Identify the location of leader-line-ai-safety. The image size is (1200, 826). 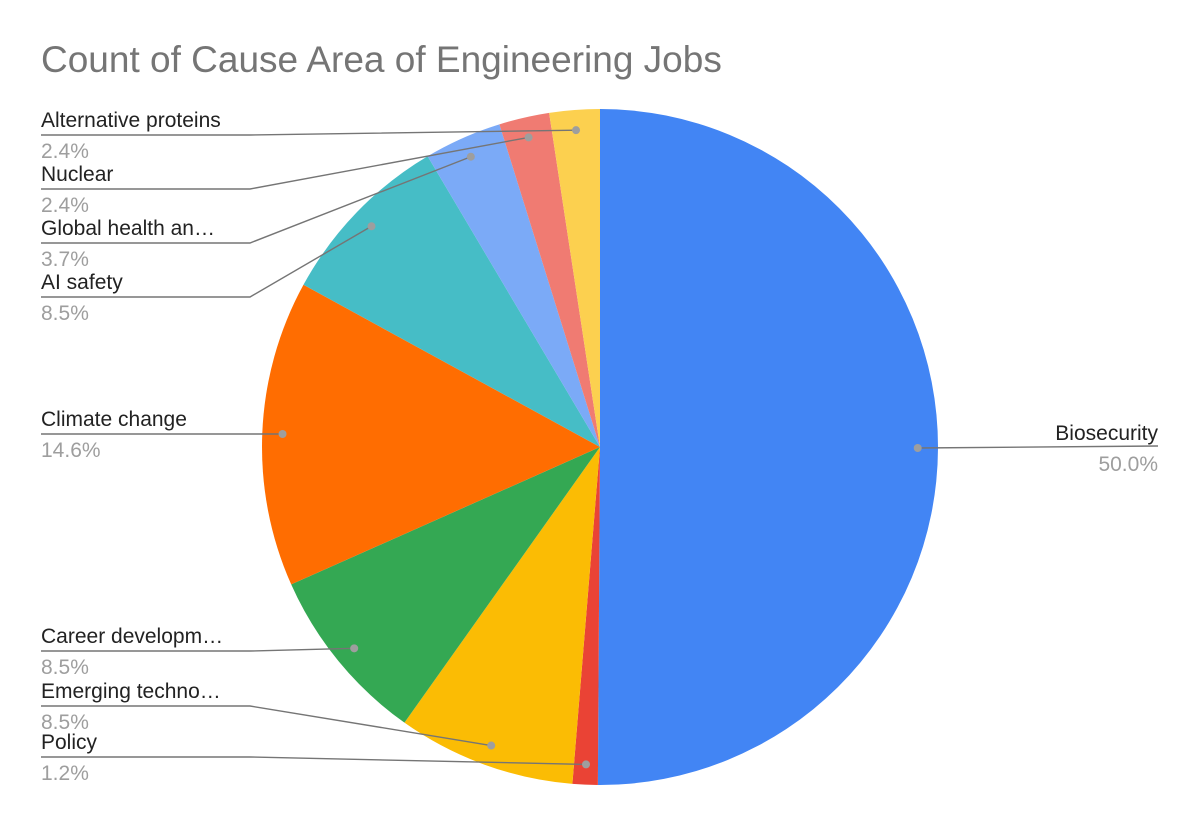
(206, 261).